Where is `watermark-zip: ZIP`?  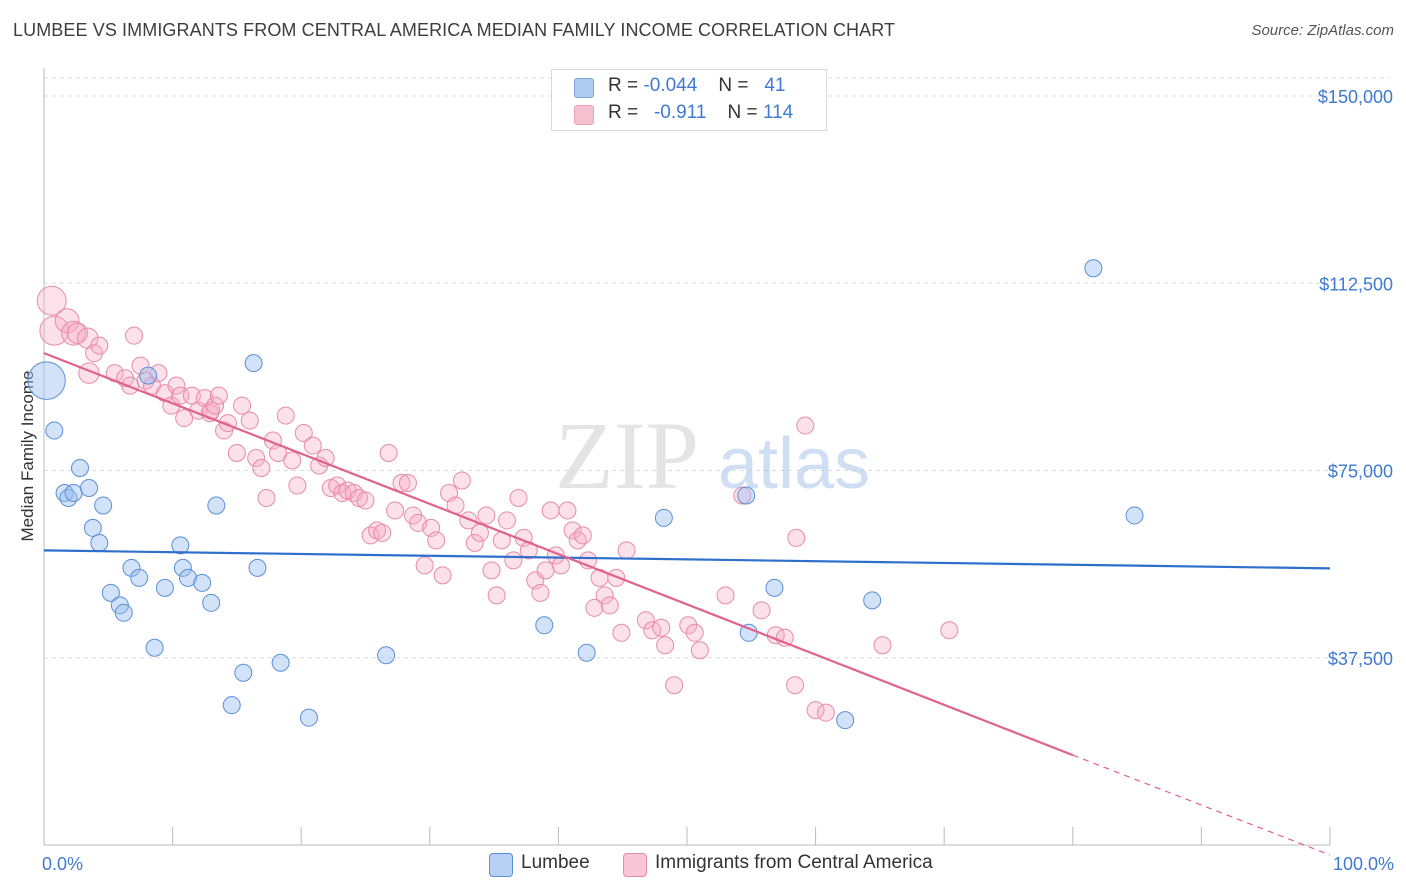
watermark-zip: ZIP is located at coordinates (627, 455).